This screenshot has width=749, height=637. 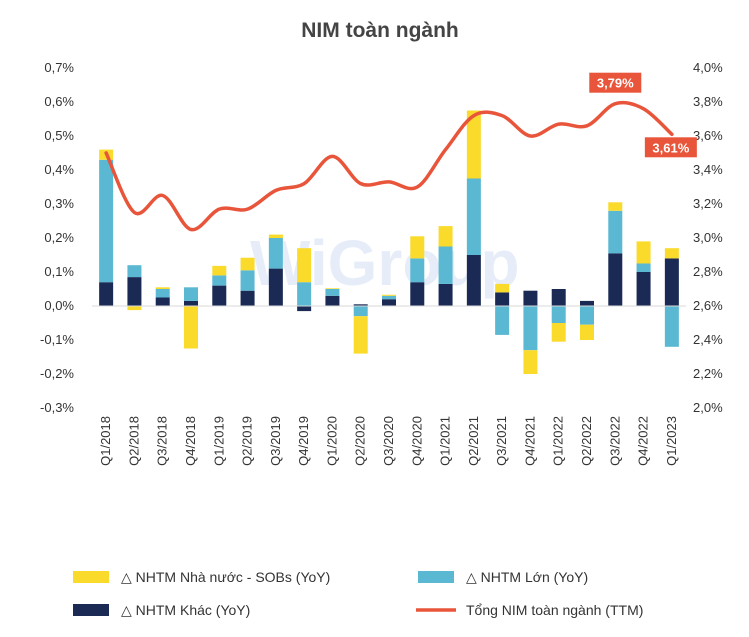 I want to click on x-tick-label: Q2/2022, so click(x=586, y=441).